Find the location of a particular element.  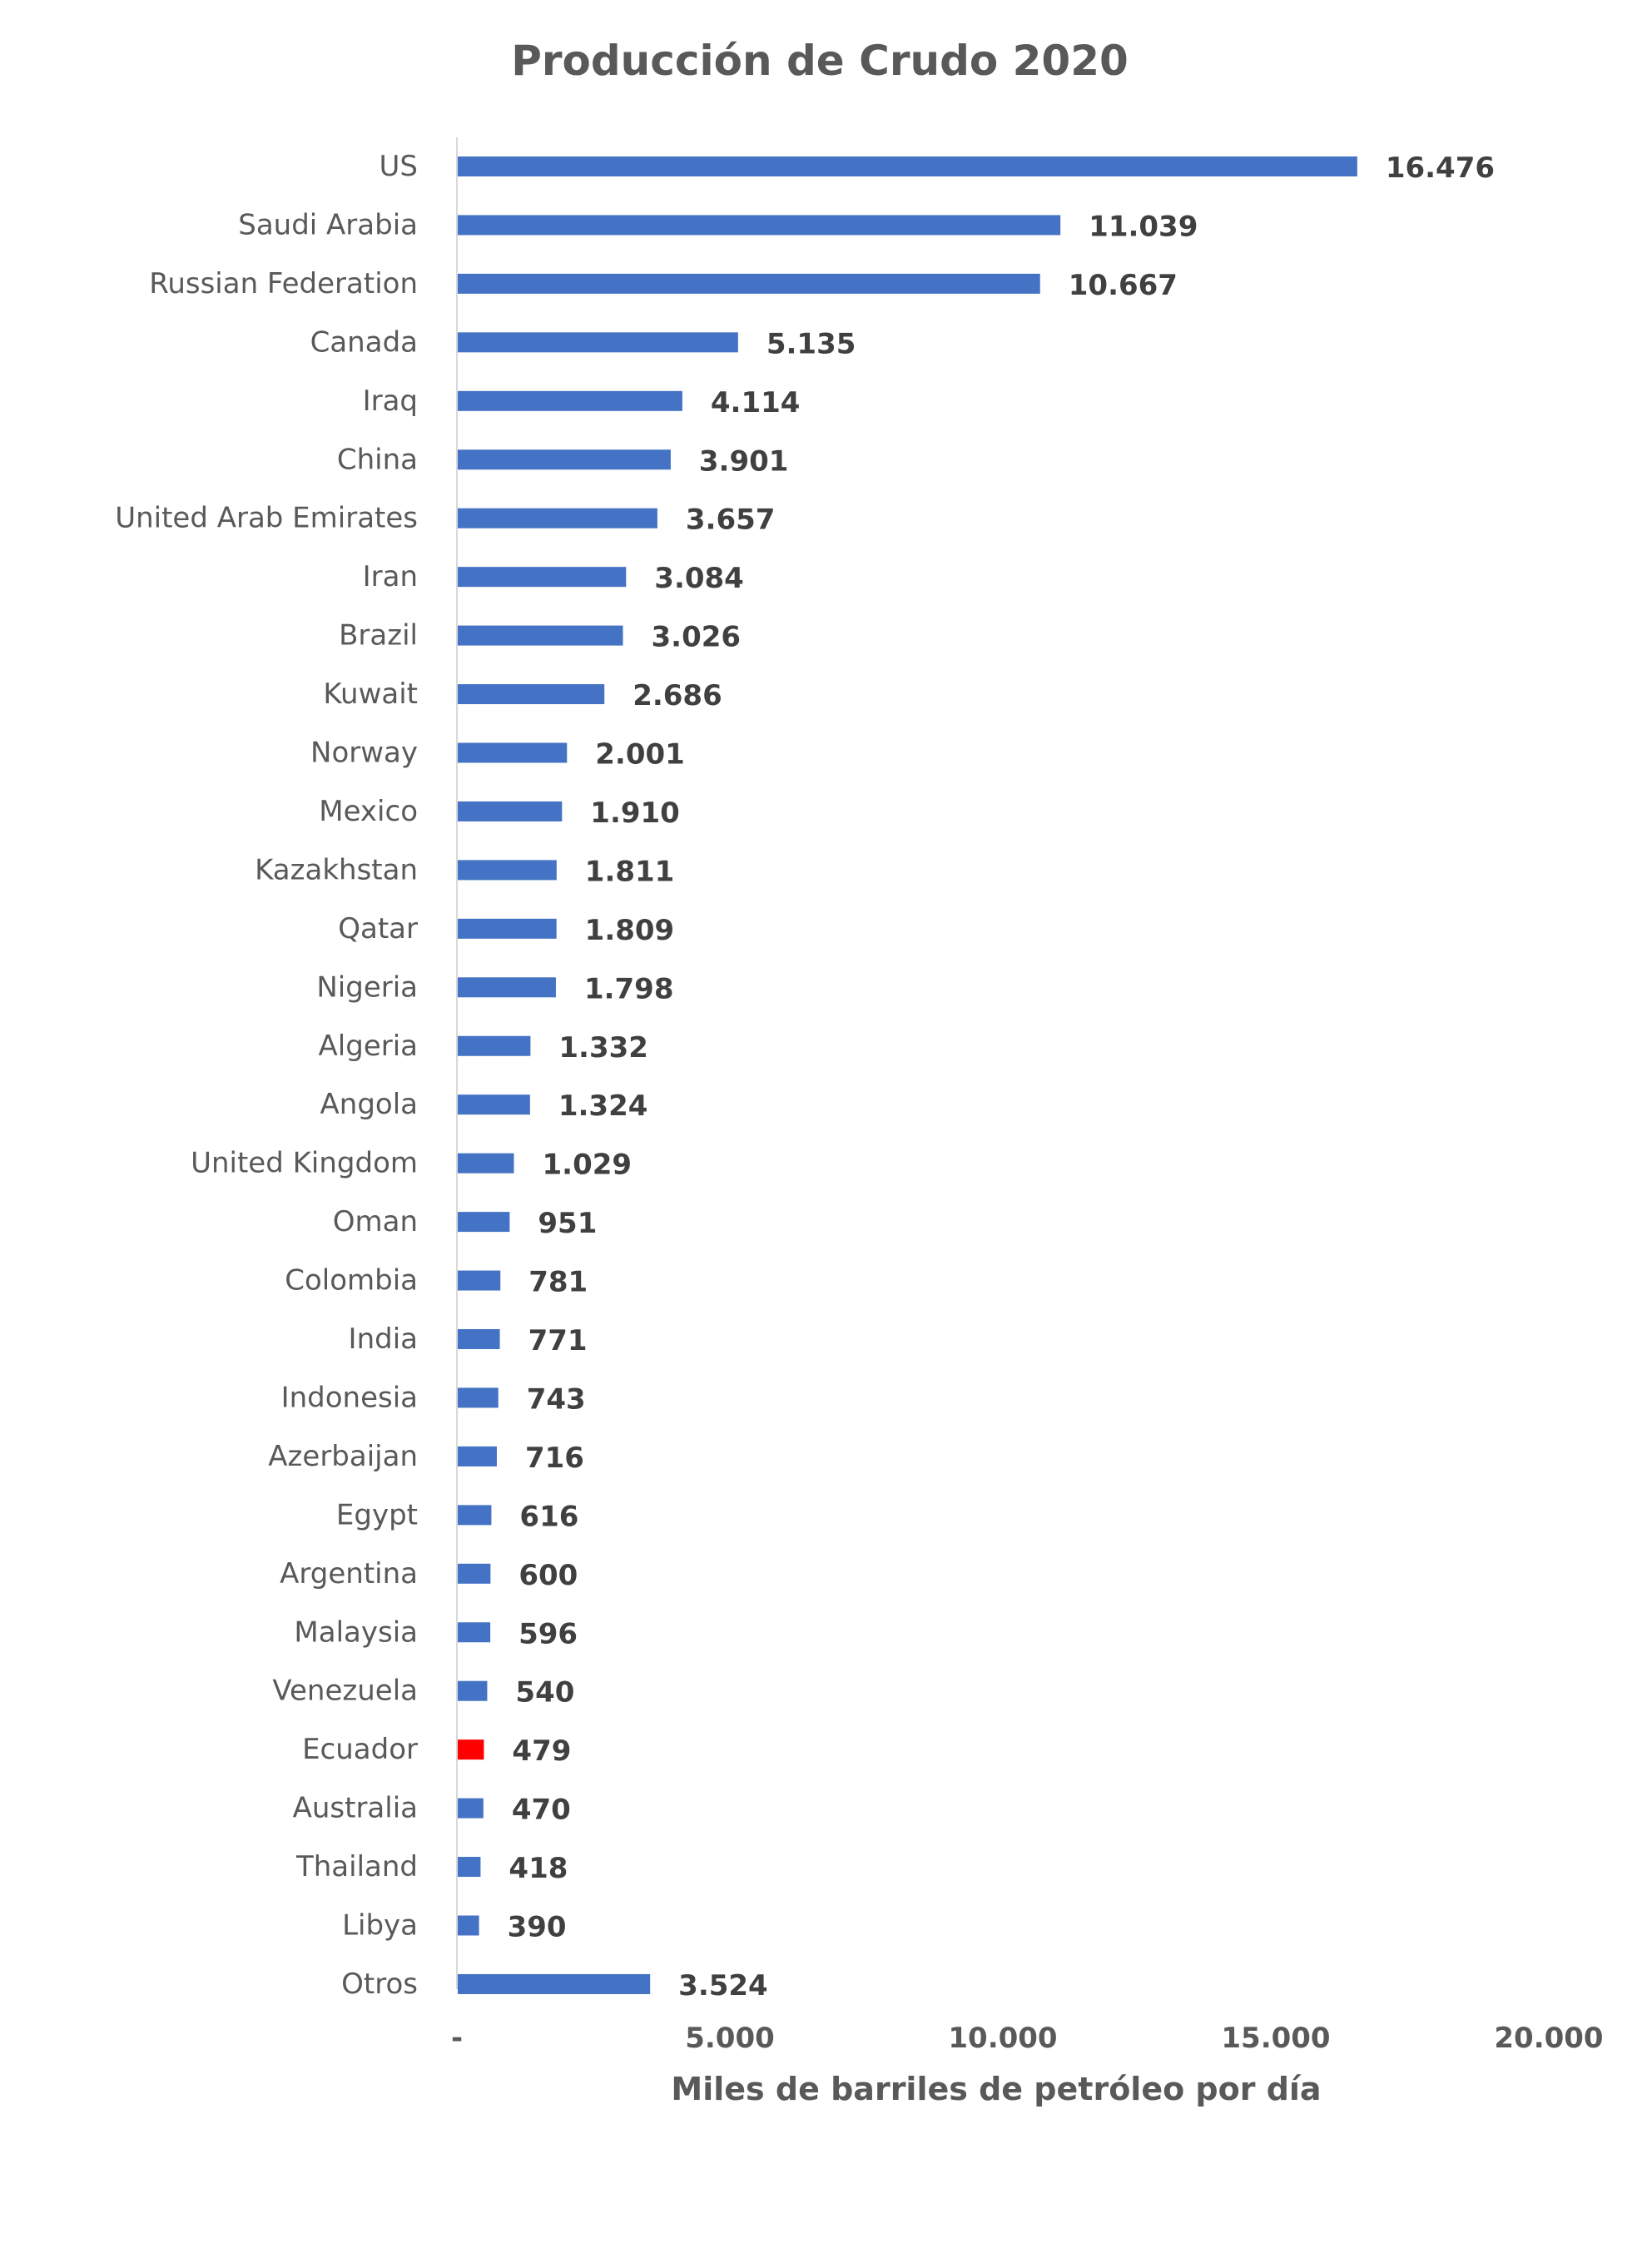

category-label-nigeria: Nigeria is located at coordinates (367, 987).